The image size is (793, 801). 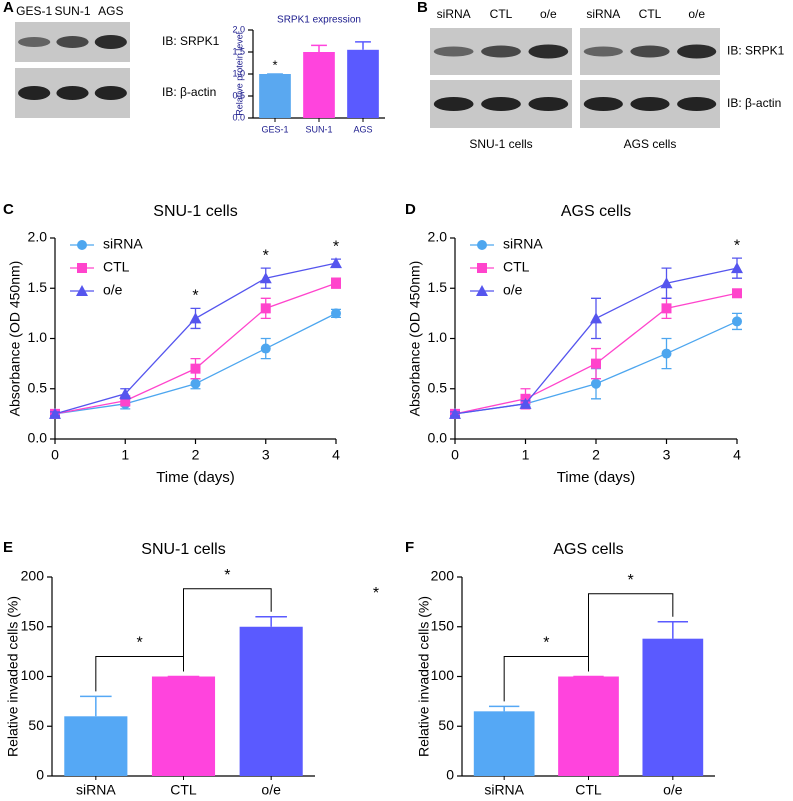 I want to click on x-tick-label: AGS, so click(x=362, y=129).